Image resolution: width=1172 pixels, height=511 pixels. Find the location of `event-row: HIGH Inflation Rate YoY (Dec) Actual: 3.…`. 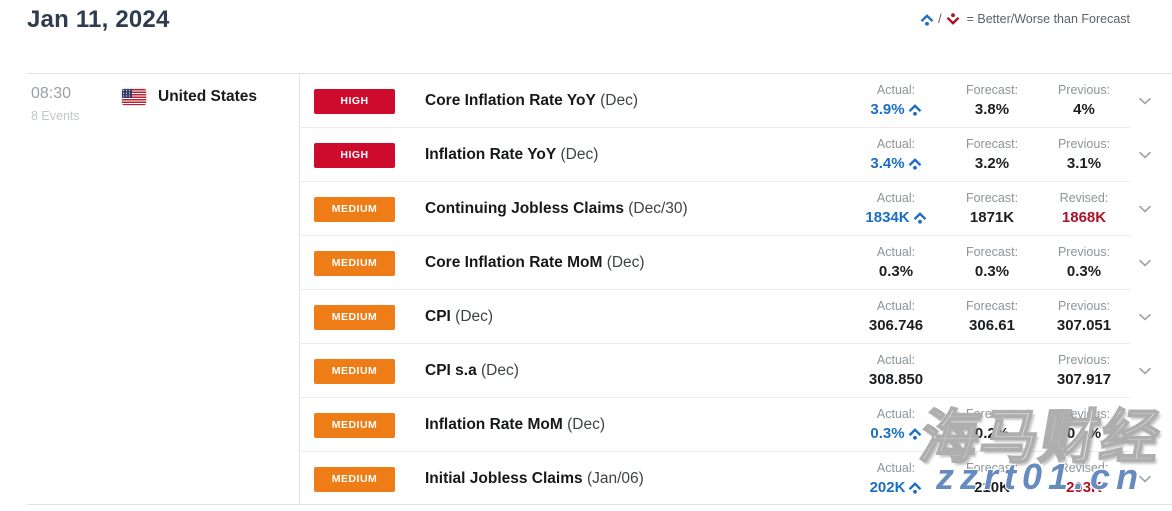

event-row: HIGH Inflation Rate YoY (Dec) Actual: 3.… is located at coordinates (736, 155).